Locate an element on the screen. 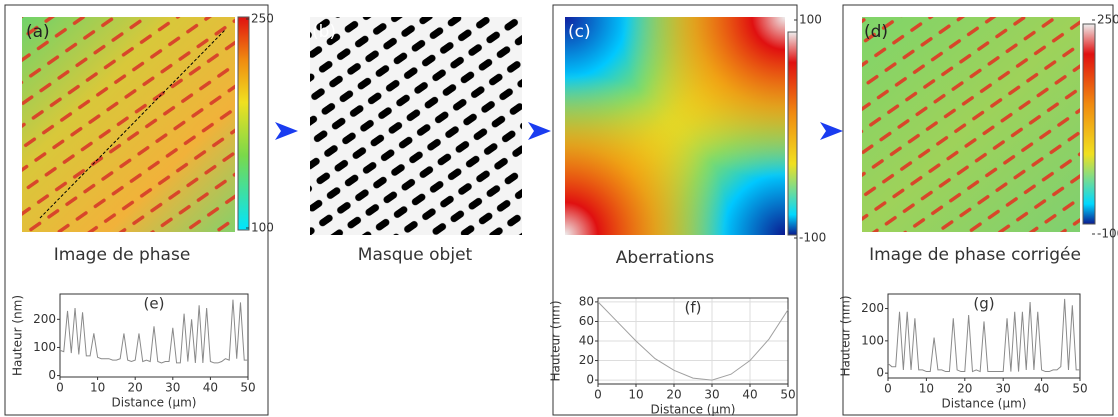  y-tick-label: 20 is located at coordinates (586, 360).